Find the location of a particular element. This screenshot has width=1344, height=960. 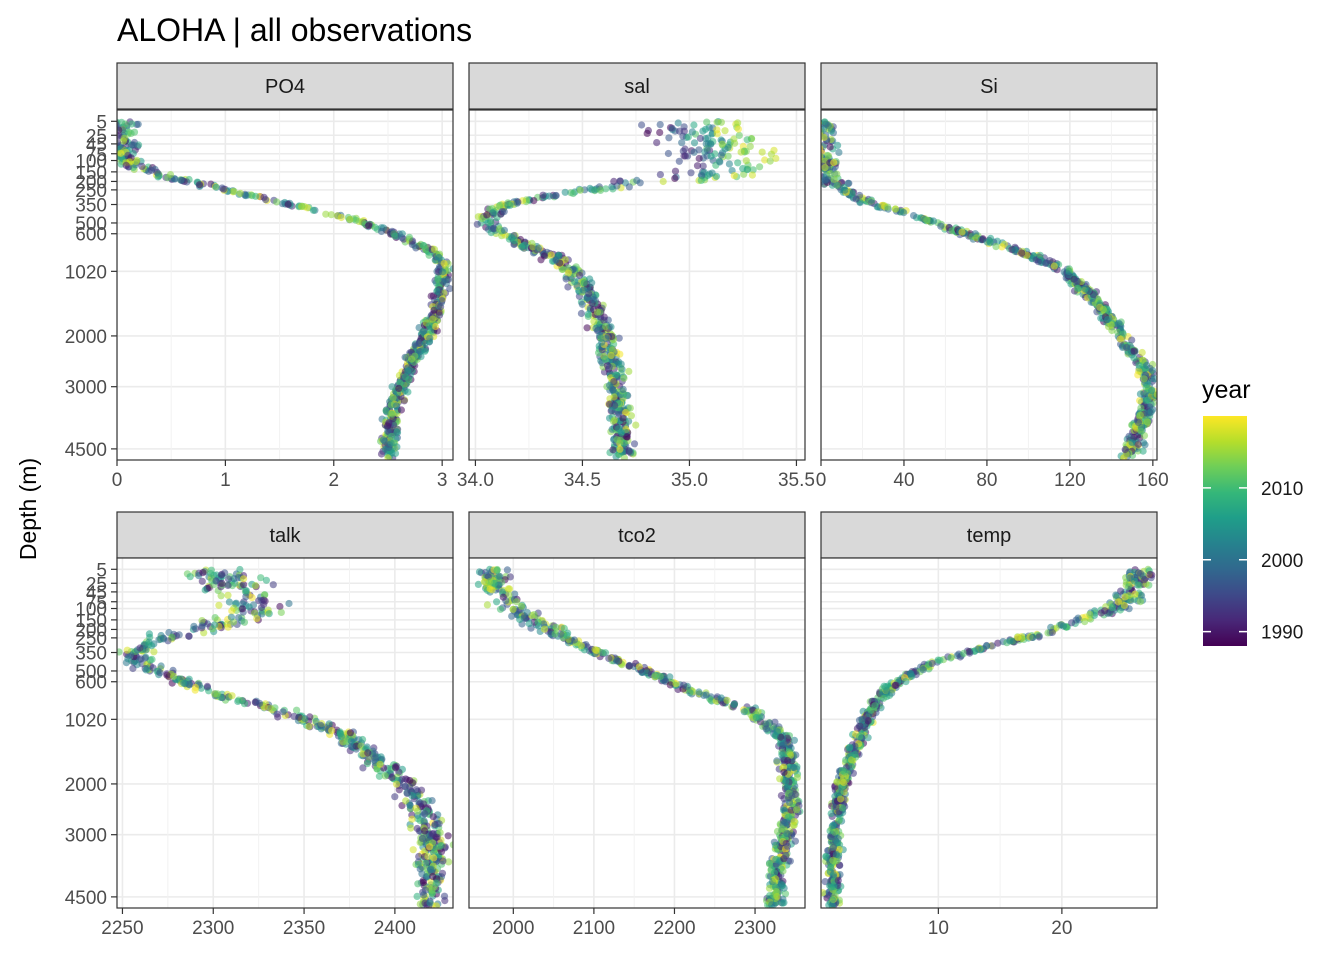

y-tick-label: 350 is located at coordinates (91, 206).